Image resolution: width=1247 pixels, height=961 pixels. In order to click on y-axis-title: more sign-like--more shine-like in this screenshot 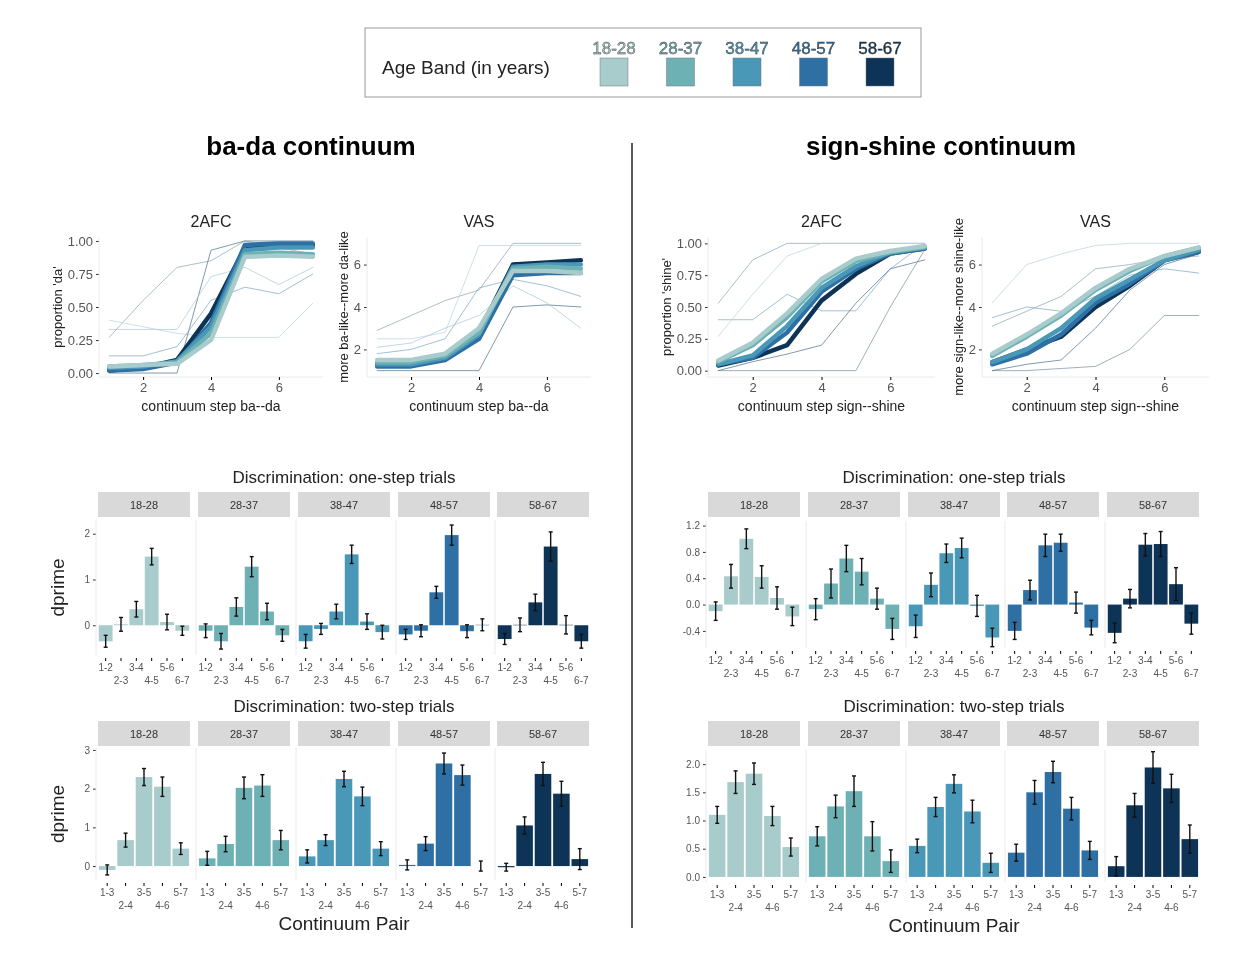, I will do `click(958, 307)`.